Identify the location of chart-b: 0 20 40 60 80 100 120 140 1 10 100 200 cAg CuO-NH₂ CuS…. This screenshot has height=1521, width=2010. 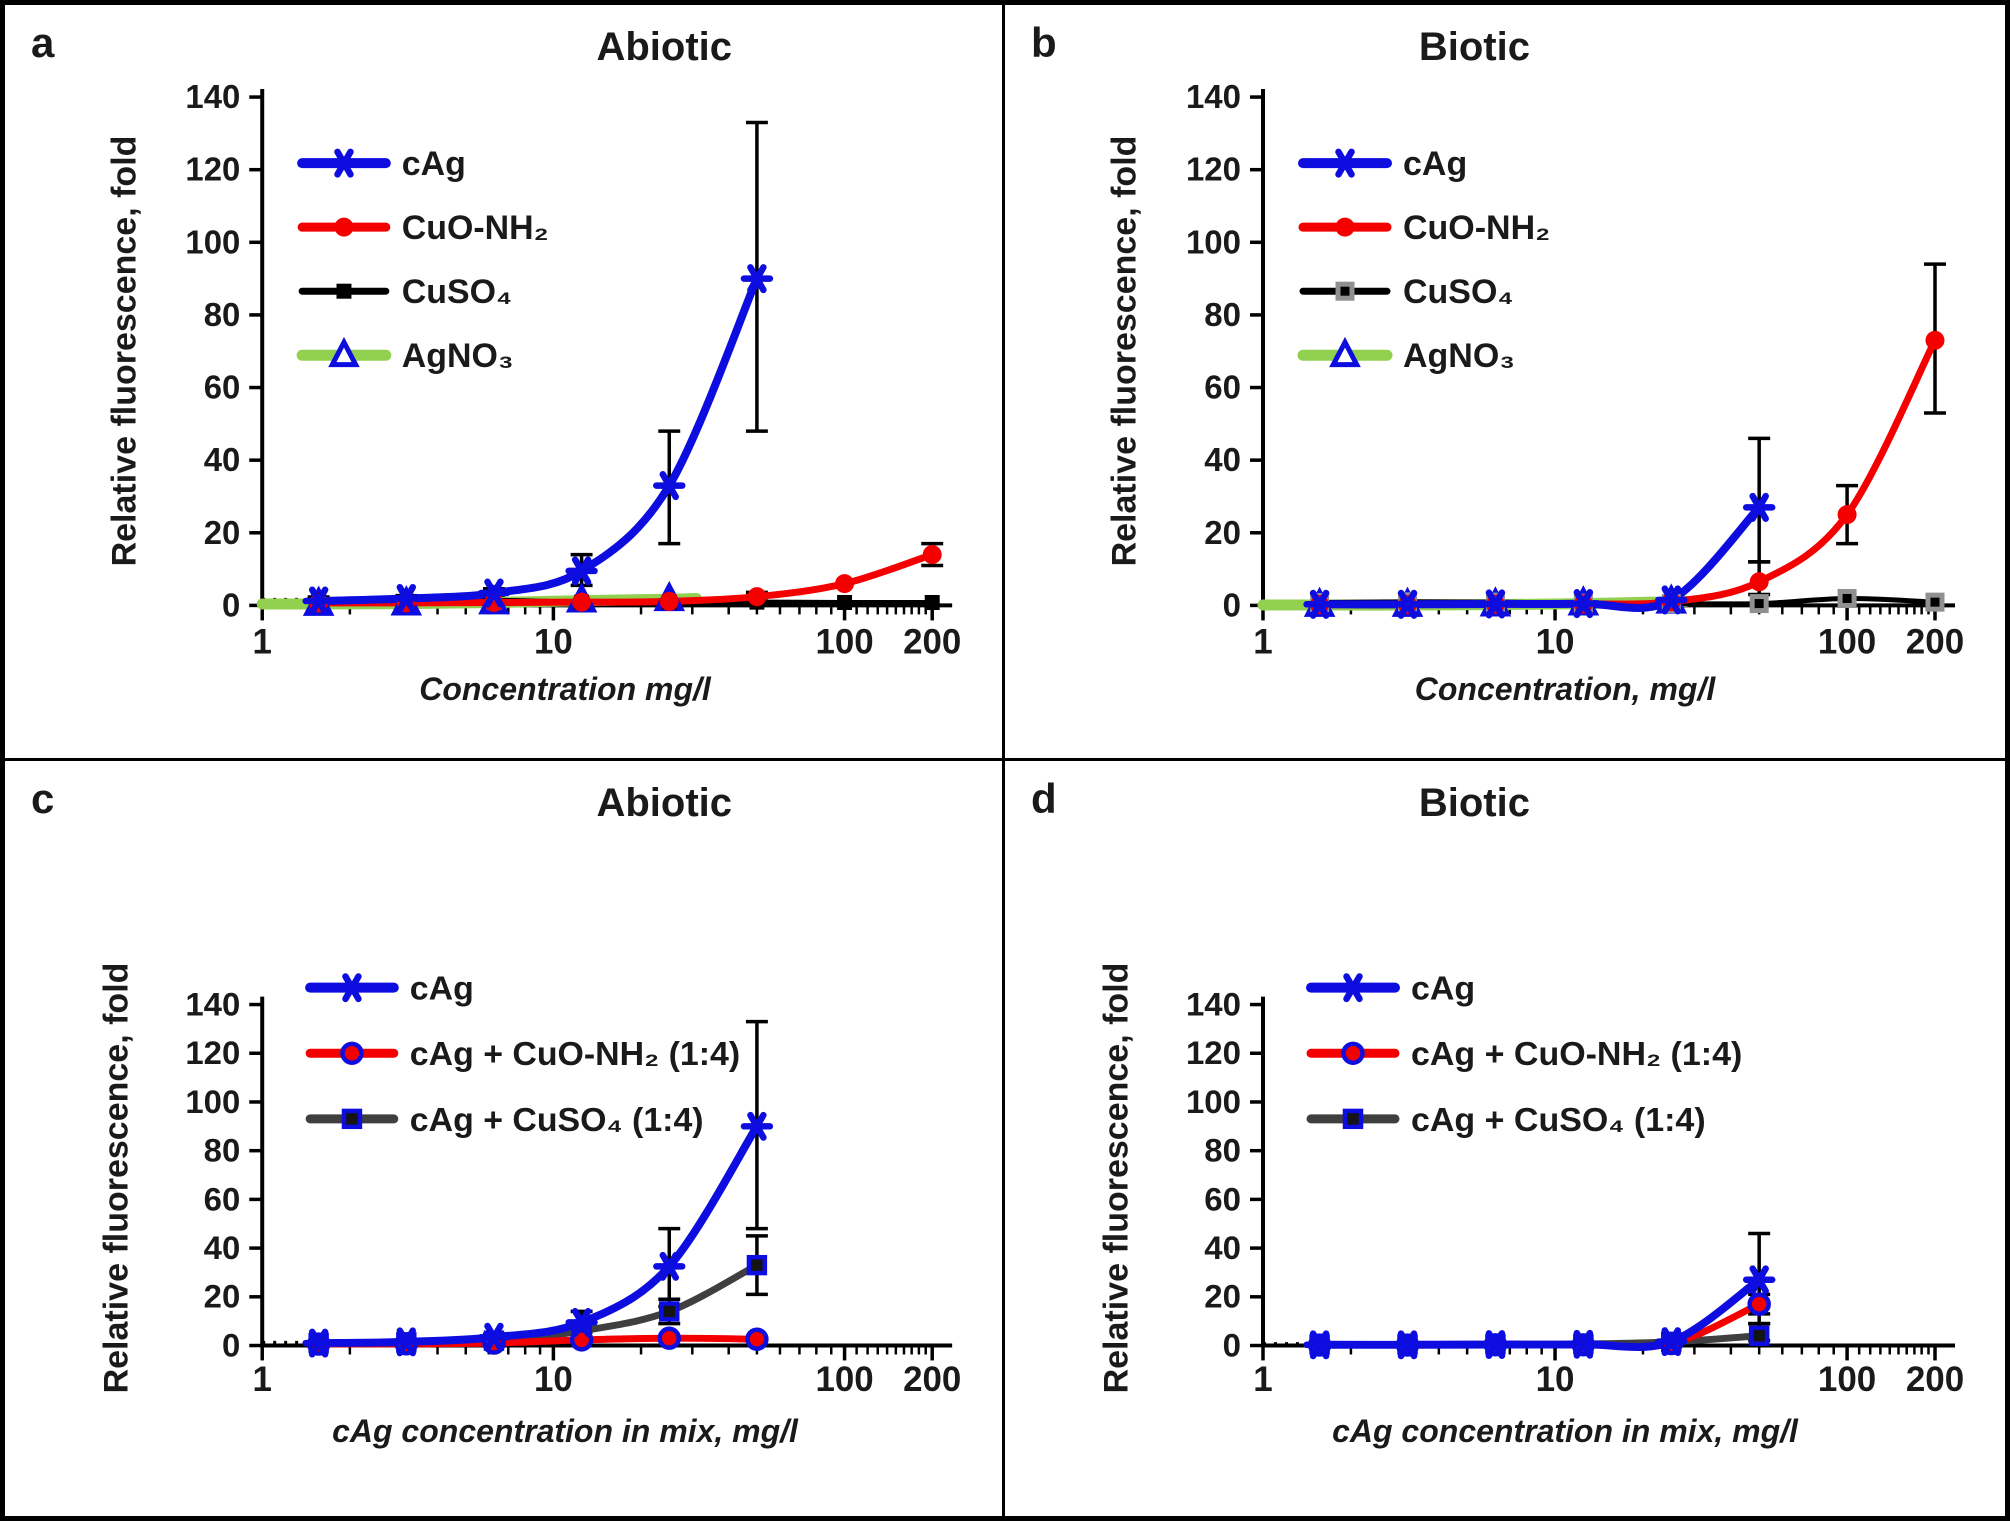
(1575, 369).